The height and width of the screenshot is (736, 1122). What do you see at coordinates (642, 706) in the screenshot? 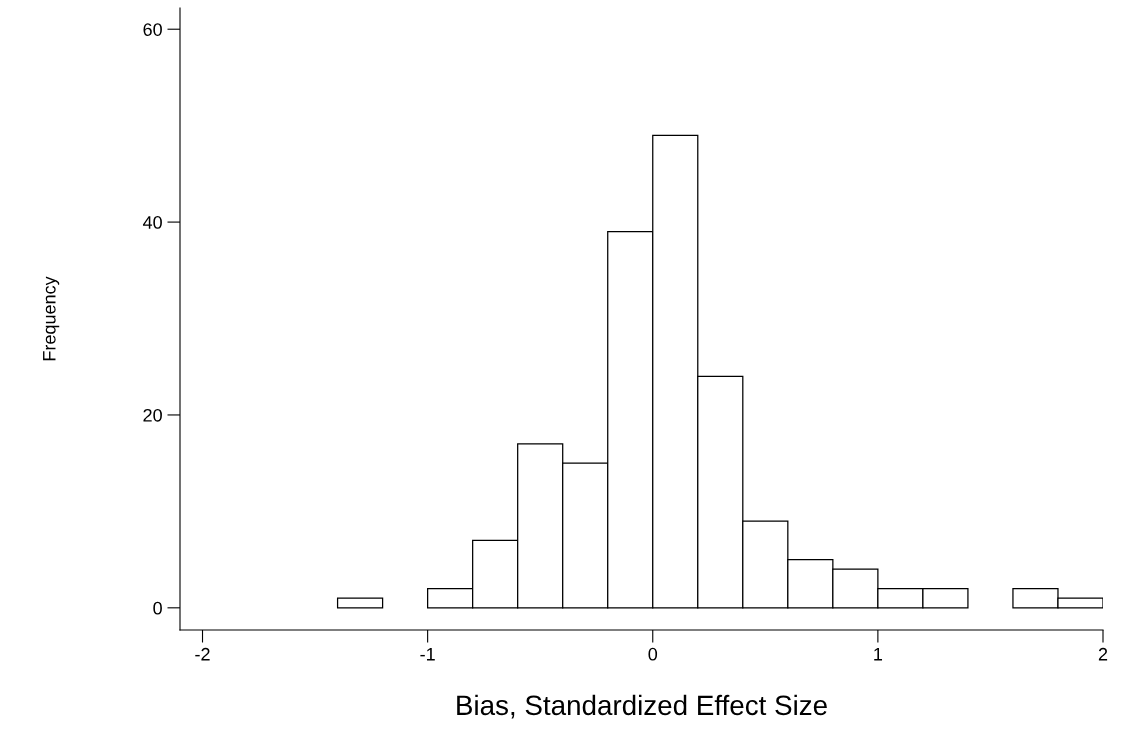
I see `x-axis-title: Bias, Standardized Effect Size` at bounding box center [642, 706].